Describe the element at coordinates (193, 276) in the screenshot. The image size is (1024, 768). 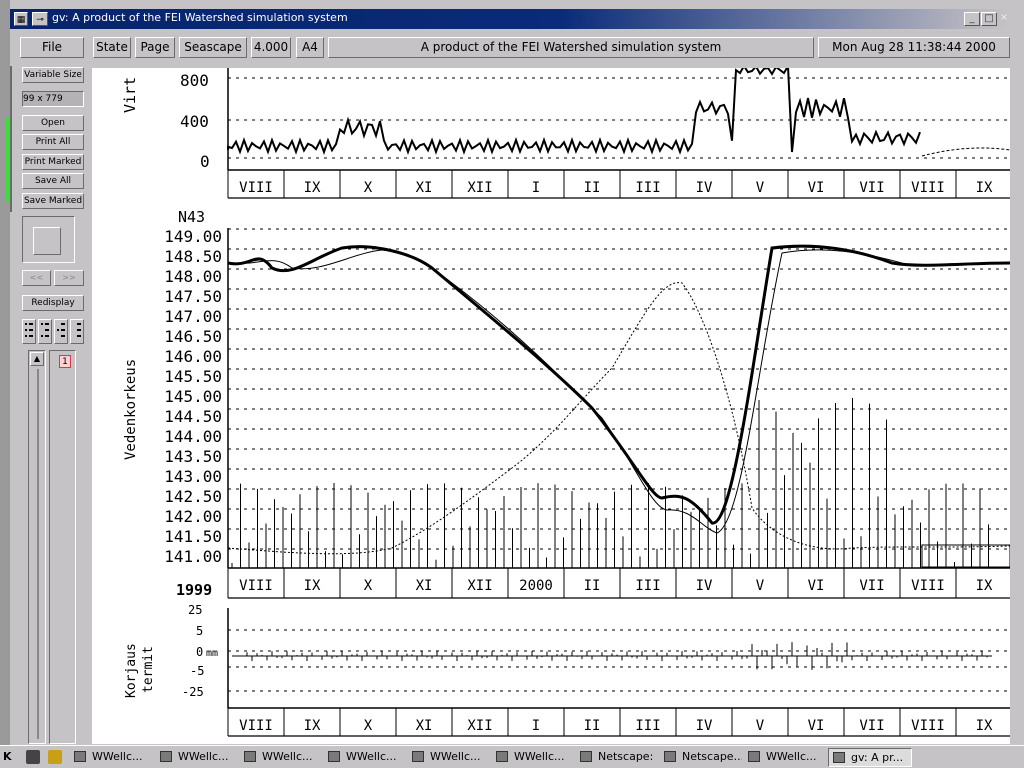
I see `main-ytick: 148.00` at that location.